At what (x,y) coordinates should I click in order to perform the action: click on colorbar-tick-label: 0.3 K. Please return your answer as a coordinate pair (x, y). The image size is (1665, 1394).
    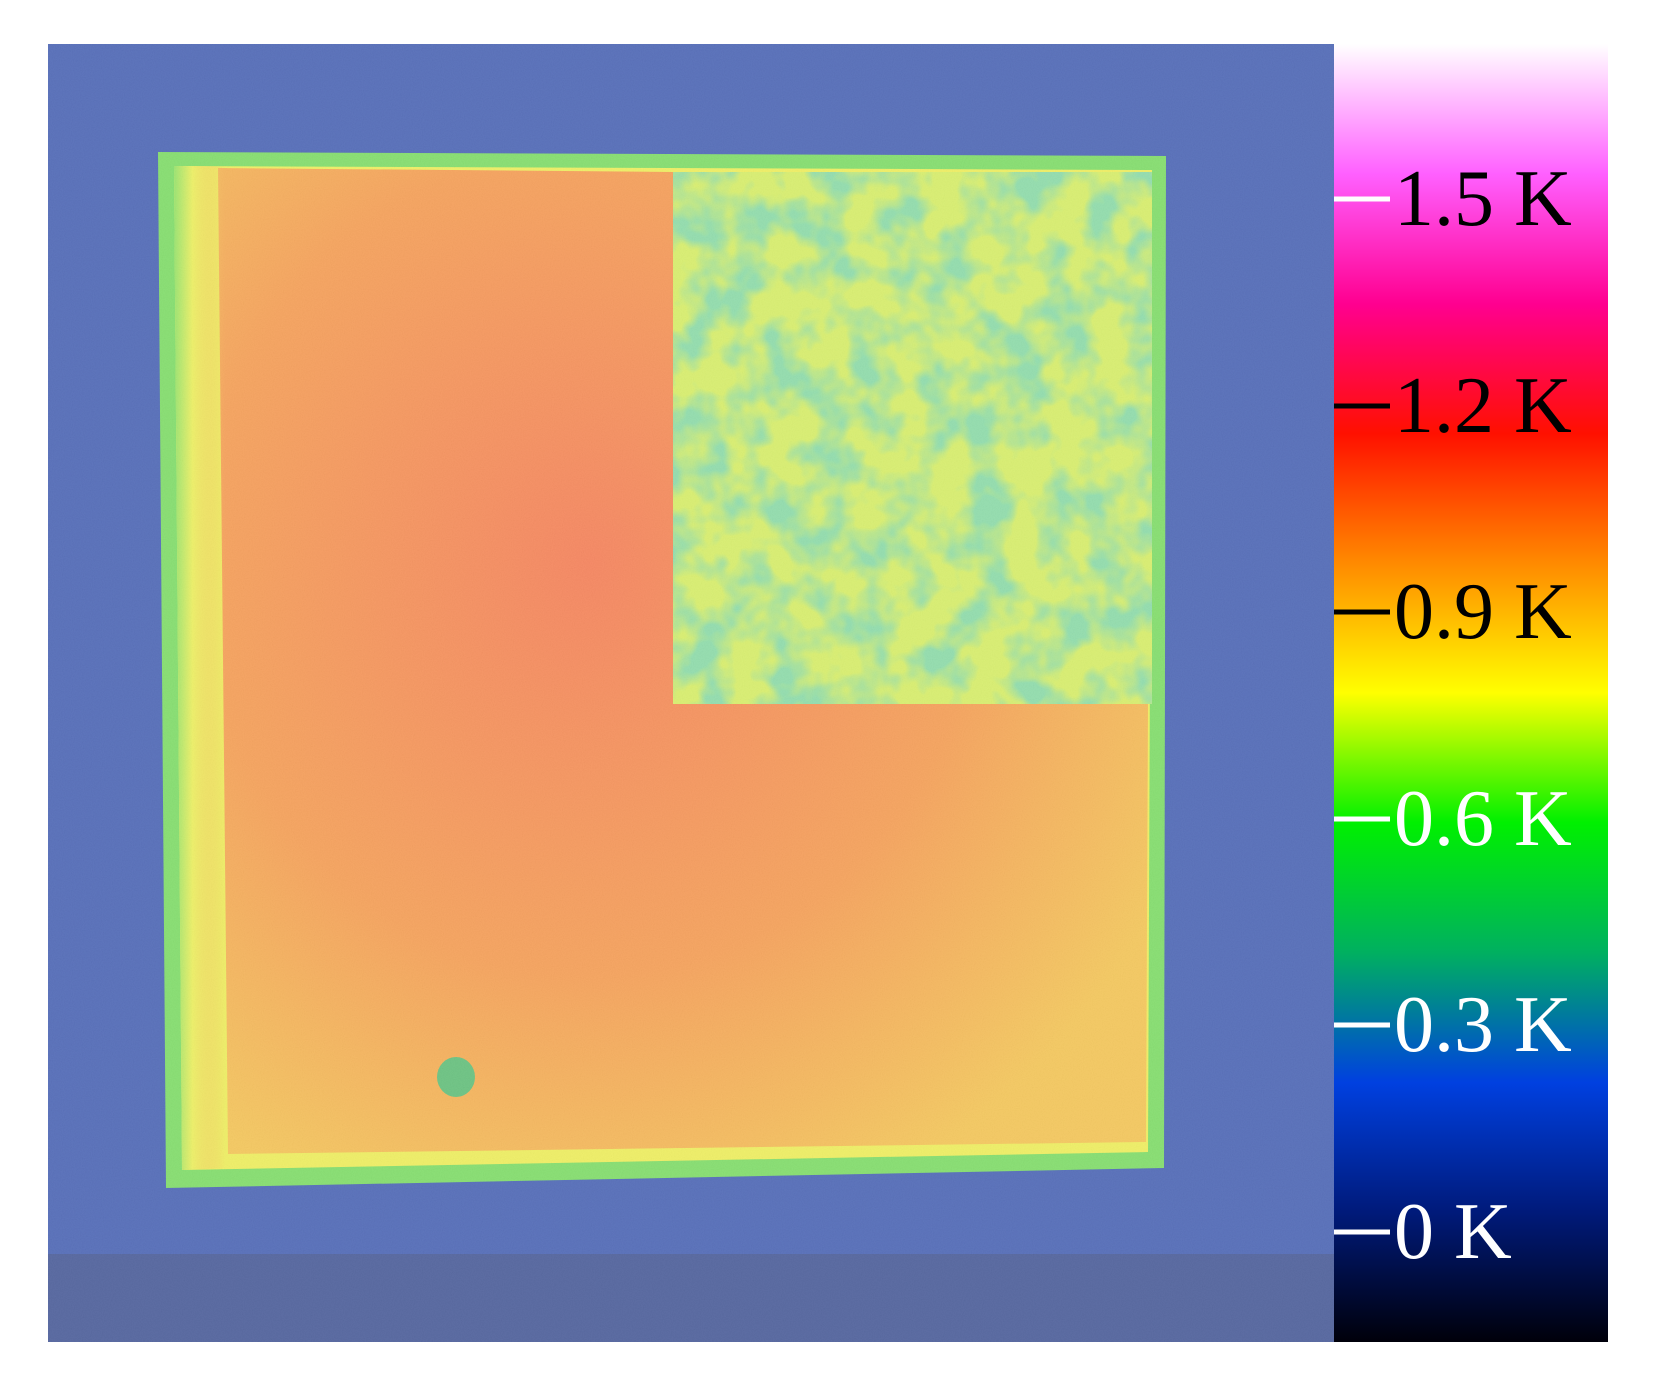
    Looking at the image, I should click on (1483, 1025).